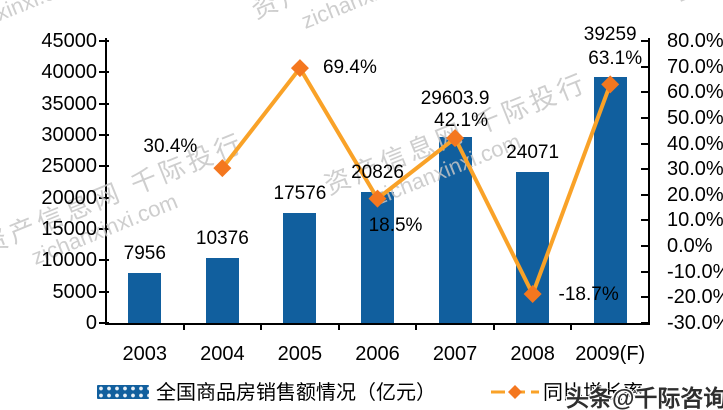  I want to click on growth-marker-2004, so click(222, 168).